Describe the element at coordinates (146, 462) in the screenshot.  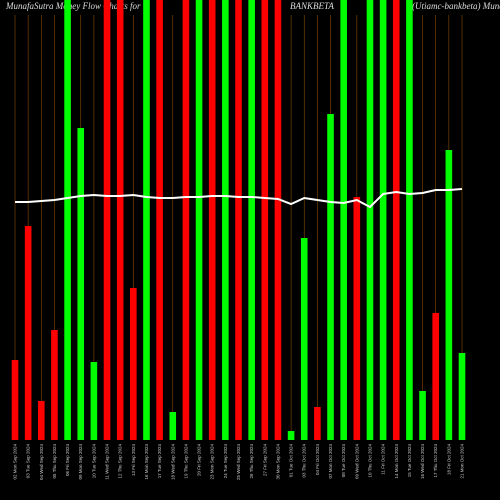
I see `x-tick-label: 16 Mon Sep 2024` at that location.